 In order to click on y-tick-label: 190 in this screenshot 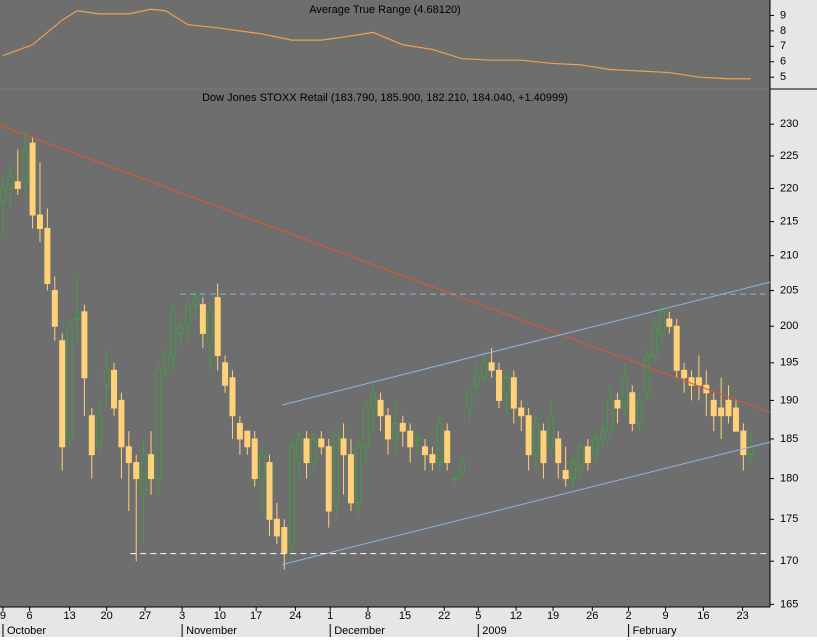, I will do `click(789, 400)`.